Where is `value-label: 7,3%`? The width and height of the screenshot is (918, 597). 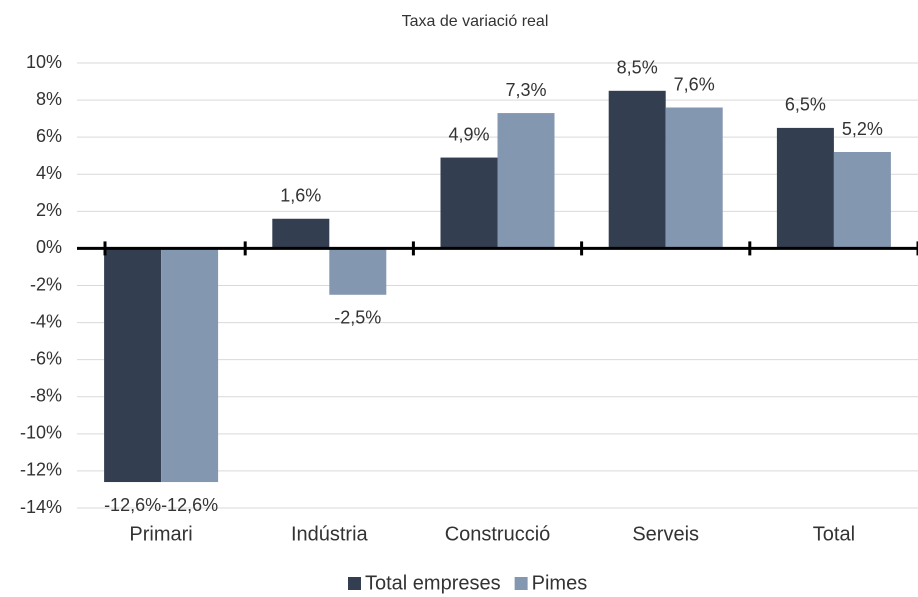
value-label: 7,3% is located at coordinates (525, 90).